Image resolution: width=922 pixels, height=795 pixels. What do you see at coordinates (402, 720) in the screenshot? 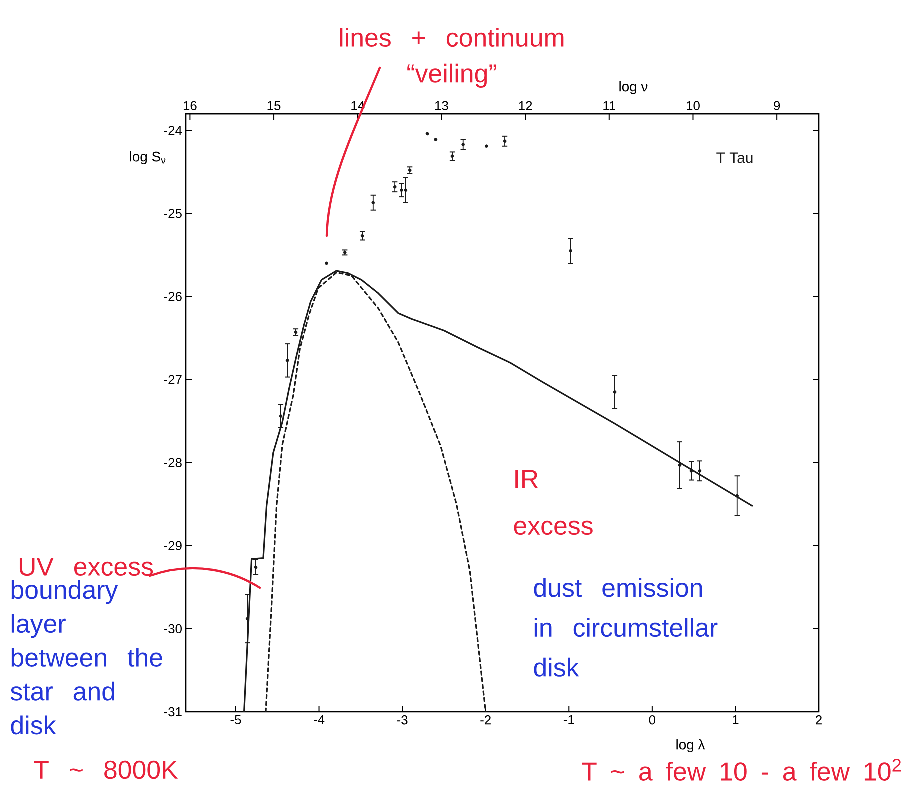
I see `x-tick-label: -3` at bounding box center [402, 720].